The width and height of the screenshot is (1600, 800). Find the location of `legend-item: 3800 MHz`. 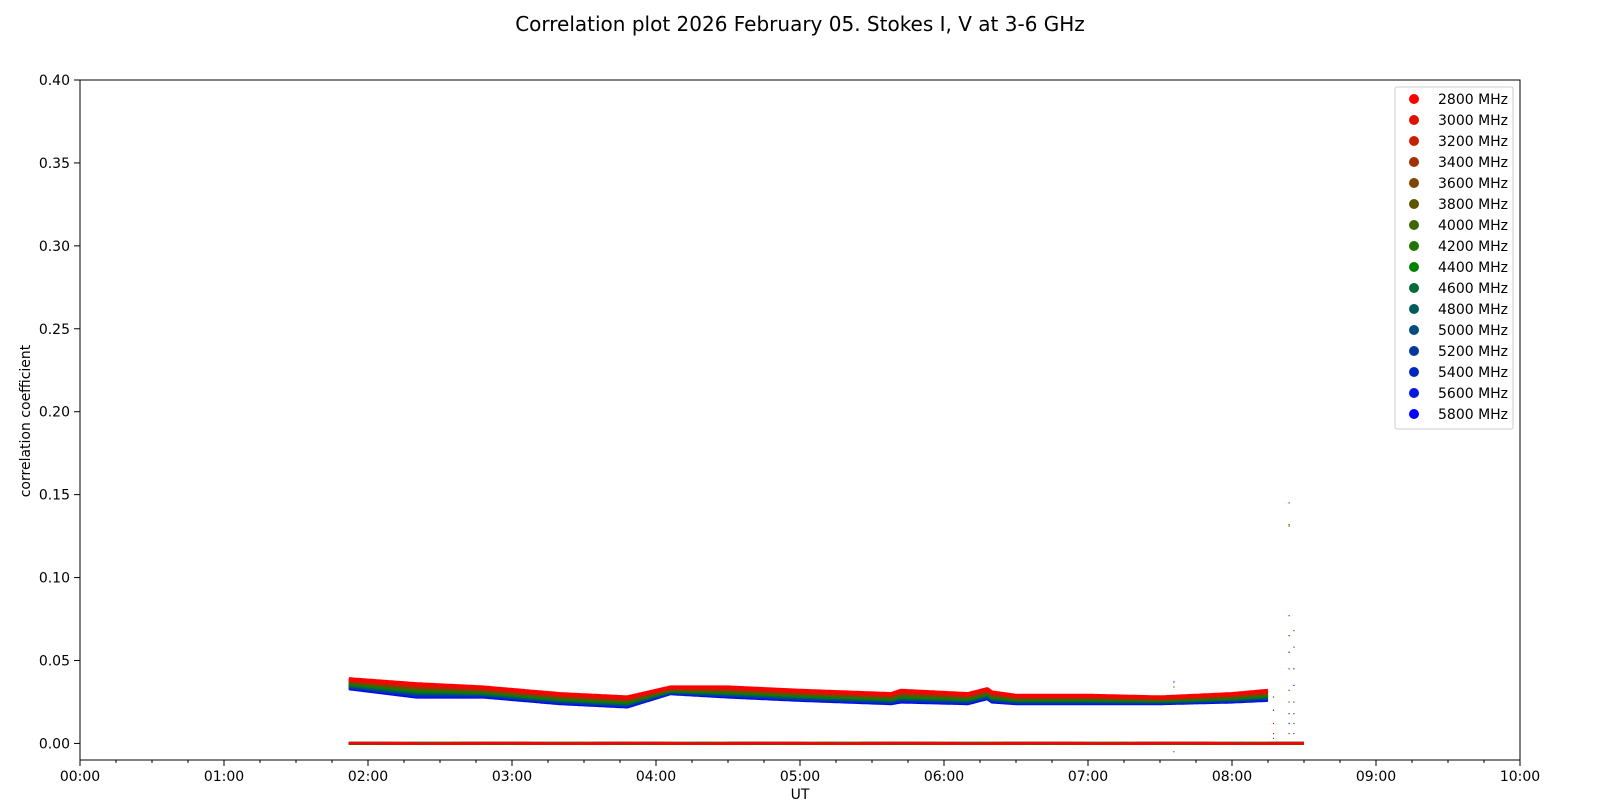

legend-item: 3800 MHz is located at coordinates (1458, 205).